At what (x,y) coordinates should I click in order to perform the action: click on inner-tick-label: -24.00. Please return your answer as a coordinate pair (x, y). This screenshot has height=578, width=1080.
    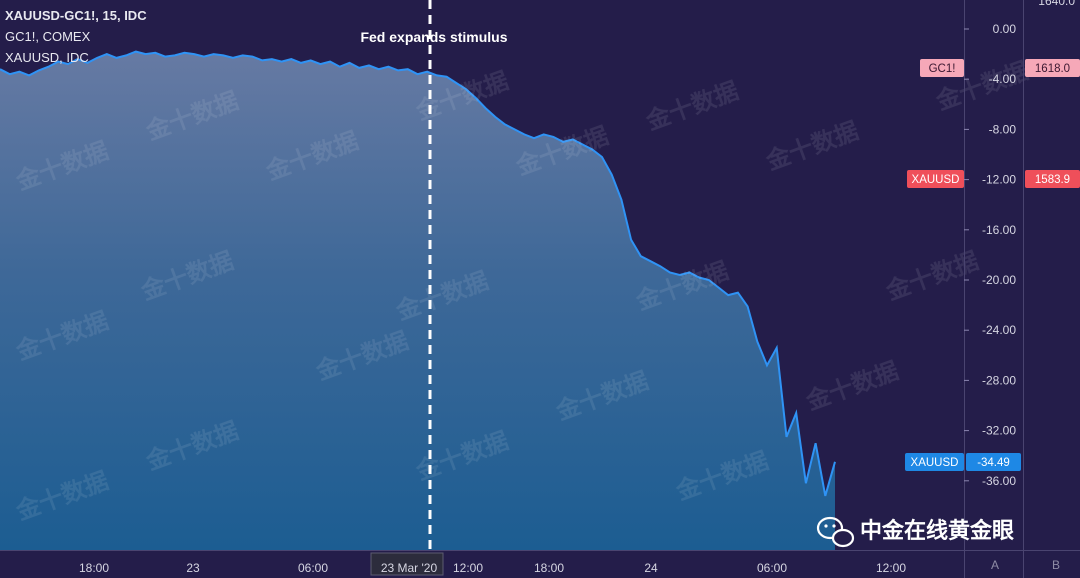
    Looking at the image, I should click on (999, 330).